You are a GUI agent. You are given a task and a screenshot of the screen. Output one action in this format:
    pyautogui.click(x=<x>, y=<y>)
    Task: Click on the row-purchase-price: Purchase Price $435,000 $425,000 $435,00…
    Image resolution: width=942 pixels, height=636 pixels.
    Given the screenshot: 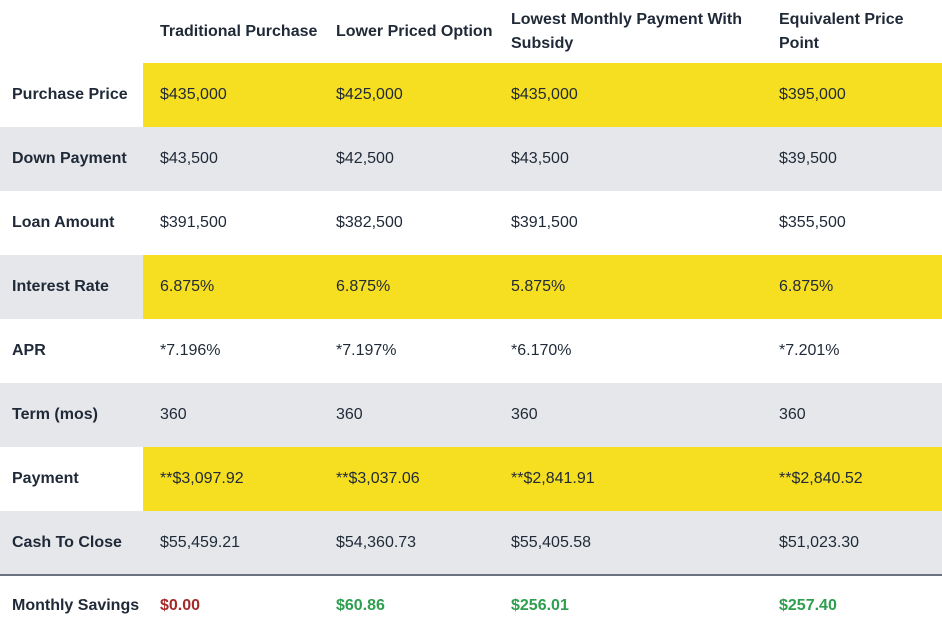 What is the action you would take?
    pyautogui.click(x=471, y=95)
    